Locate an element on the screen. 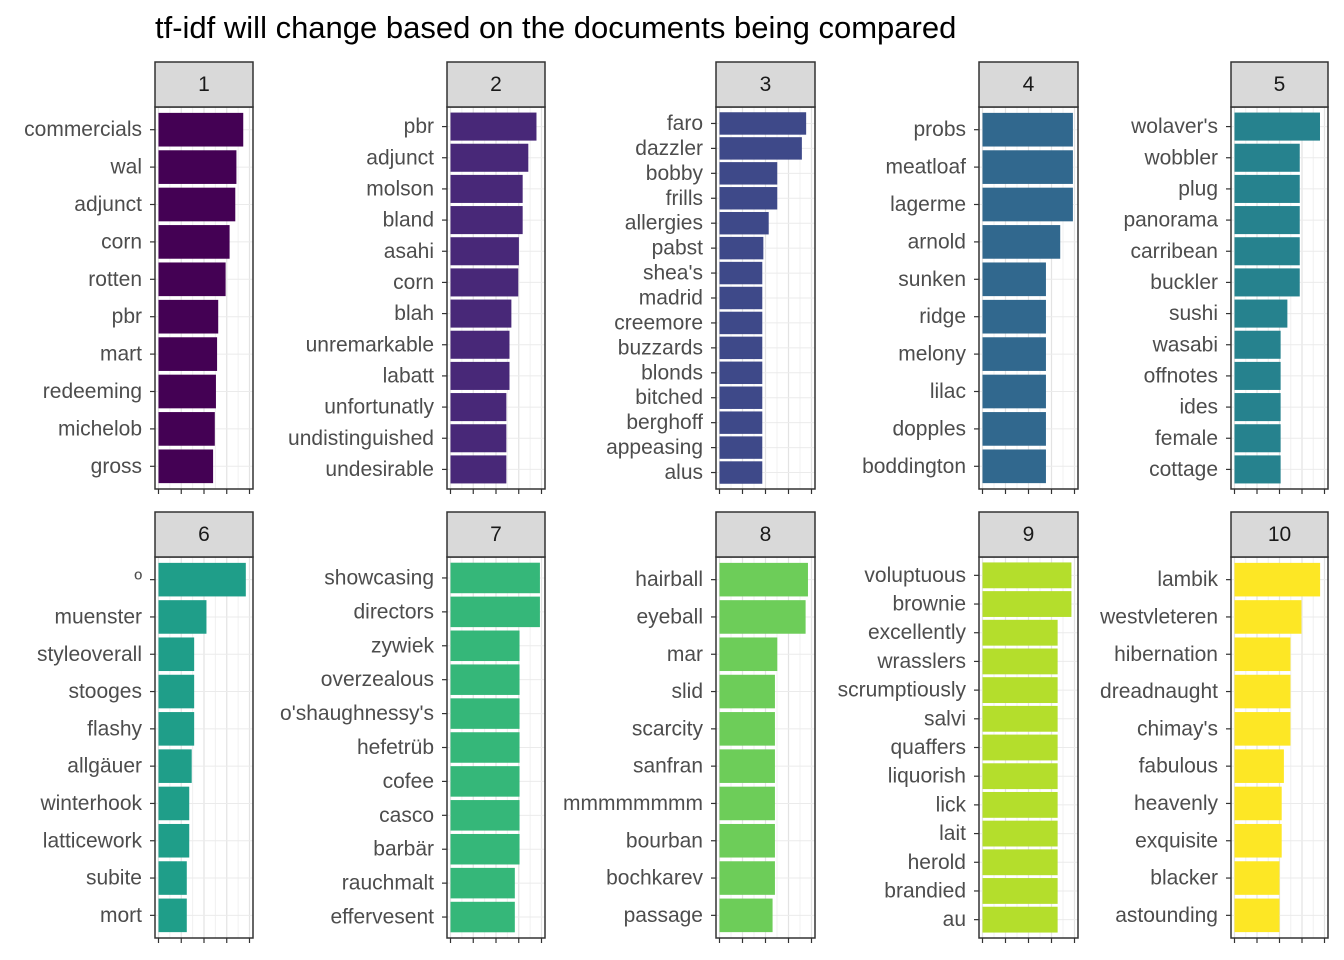  bar-herold is located at coordinates (1020, 862).